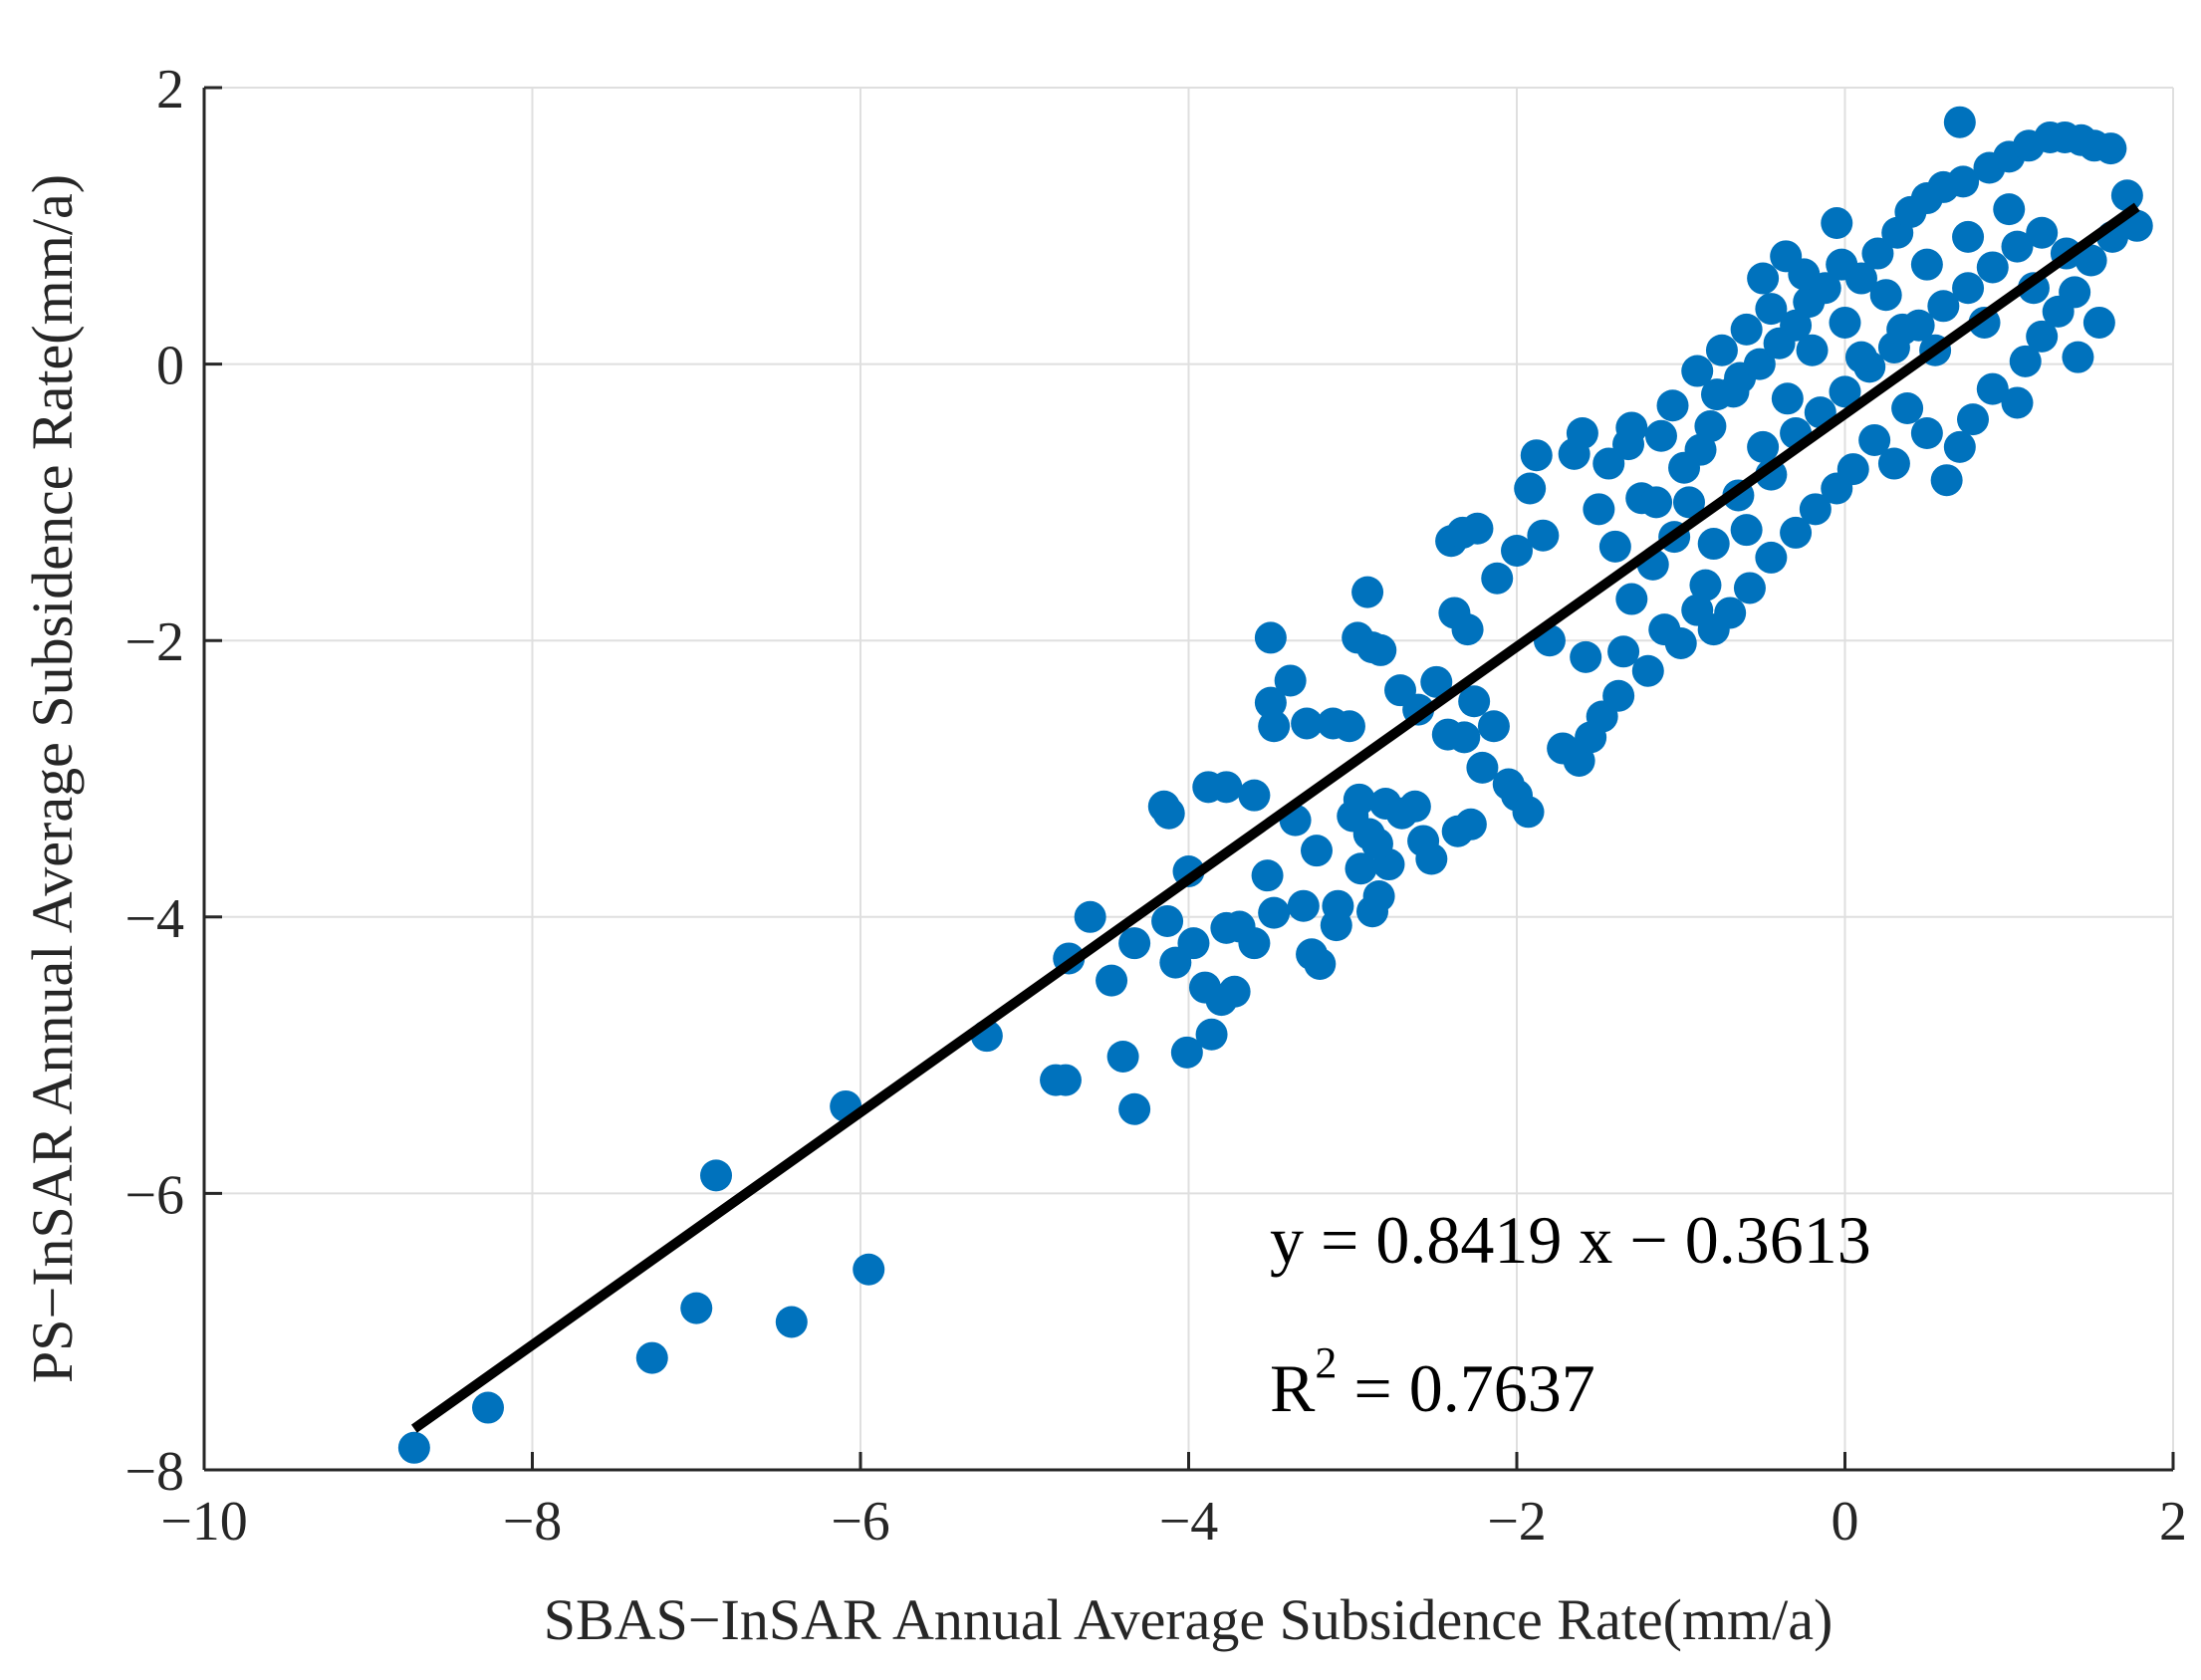  Describe the element at coordinates (154, 1472) in the screenshot. I see `y-tick-label: −8` at that location.